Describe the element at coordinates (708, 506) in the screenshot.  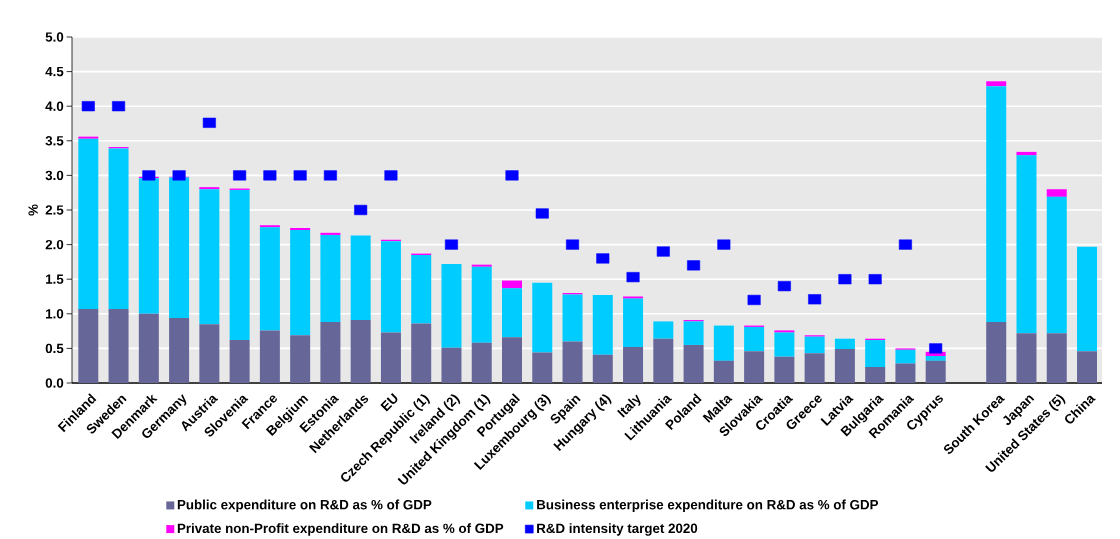
I see `legend-label: Business enterprise expenditure on R&D as % of GDP` at that location.